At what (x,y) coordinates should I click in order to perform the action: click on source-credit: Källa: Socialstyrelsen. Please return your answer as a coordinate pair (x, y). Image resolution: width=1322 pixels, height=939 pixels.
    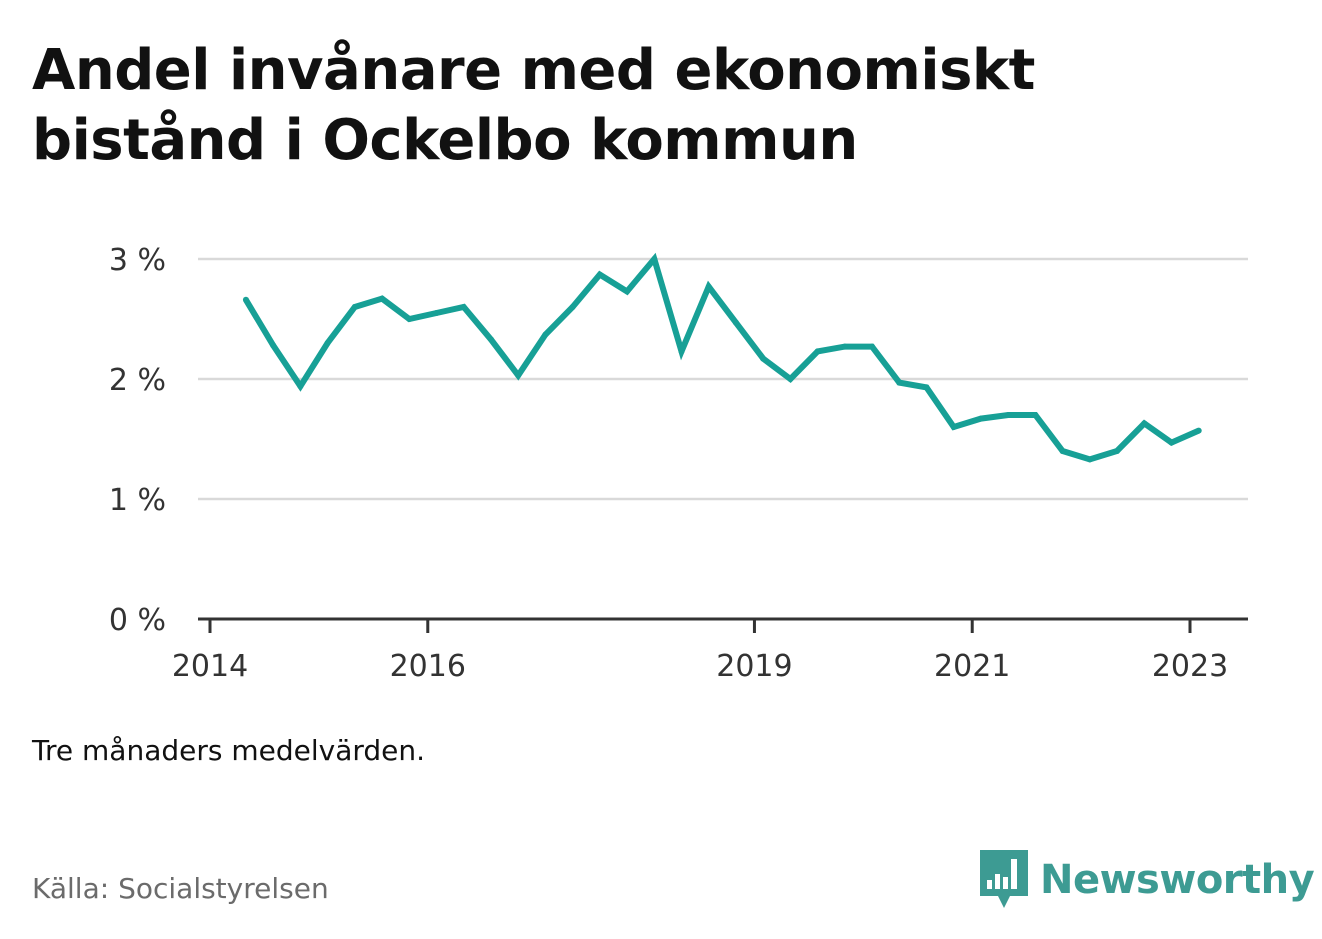
    Looking at the image, I should click on (180, 888).